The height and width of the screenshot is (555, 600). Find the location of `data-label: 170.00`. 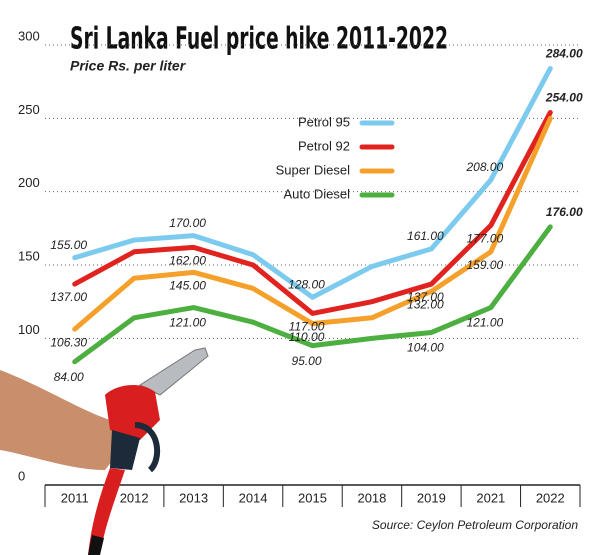

data-label: 170.00 is located at coordinates (187, 223).